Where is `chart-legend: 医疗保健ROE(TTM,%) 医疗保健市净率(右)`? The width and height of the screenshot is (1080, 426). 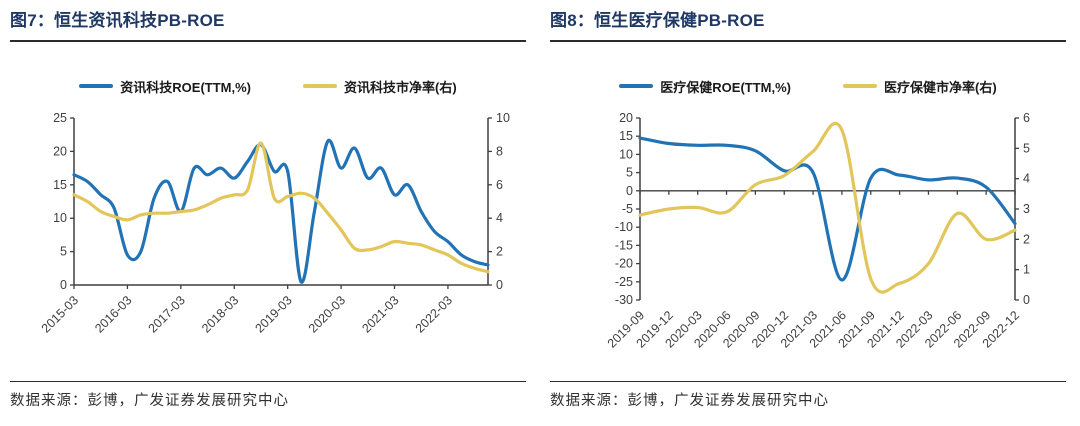 chart-legend: 医疗保健ROE(TTM,%) 医疗保健市净率(右) is located at coordinates (808, 86).